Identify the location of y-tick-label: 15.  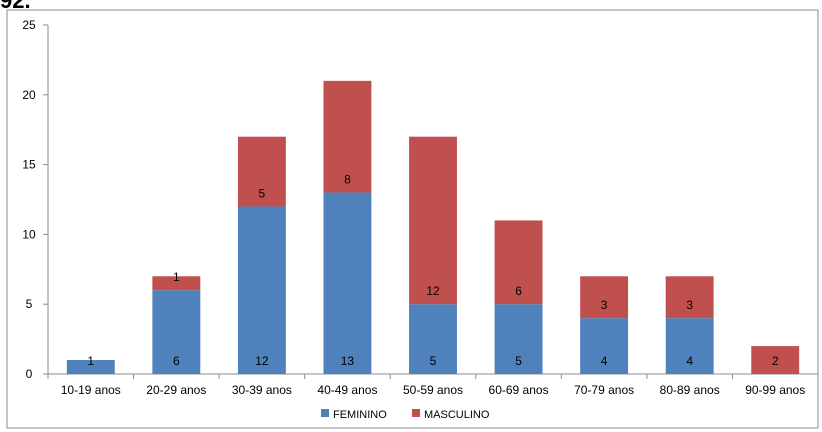
(29, 165).